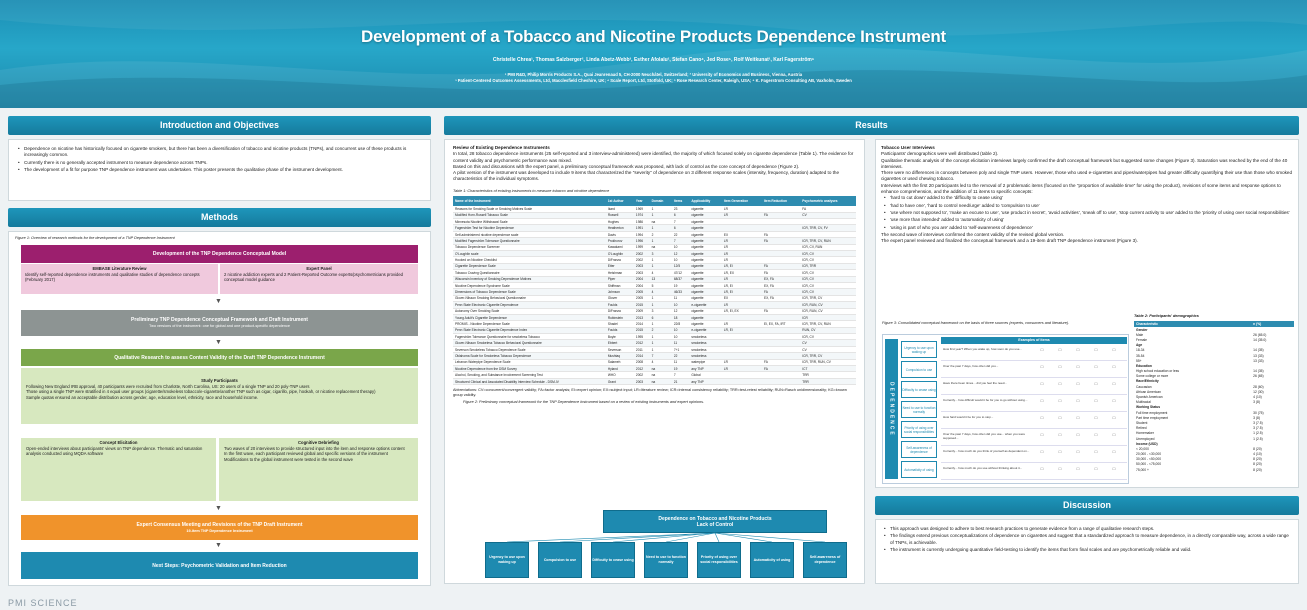 This screenshot has width=1307, height=610. Describe the element at coordinates (619, 286) in the screenshot. I see `table-cell: Shiffman` at that location.